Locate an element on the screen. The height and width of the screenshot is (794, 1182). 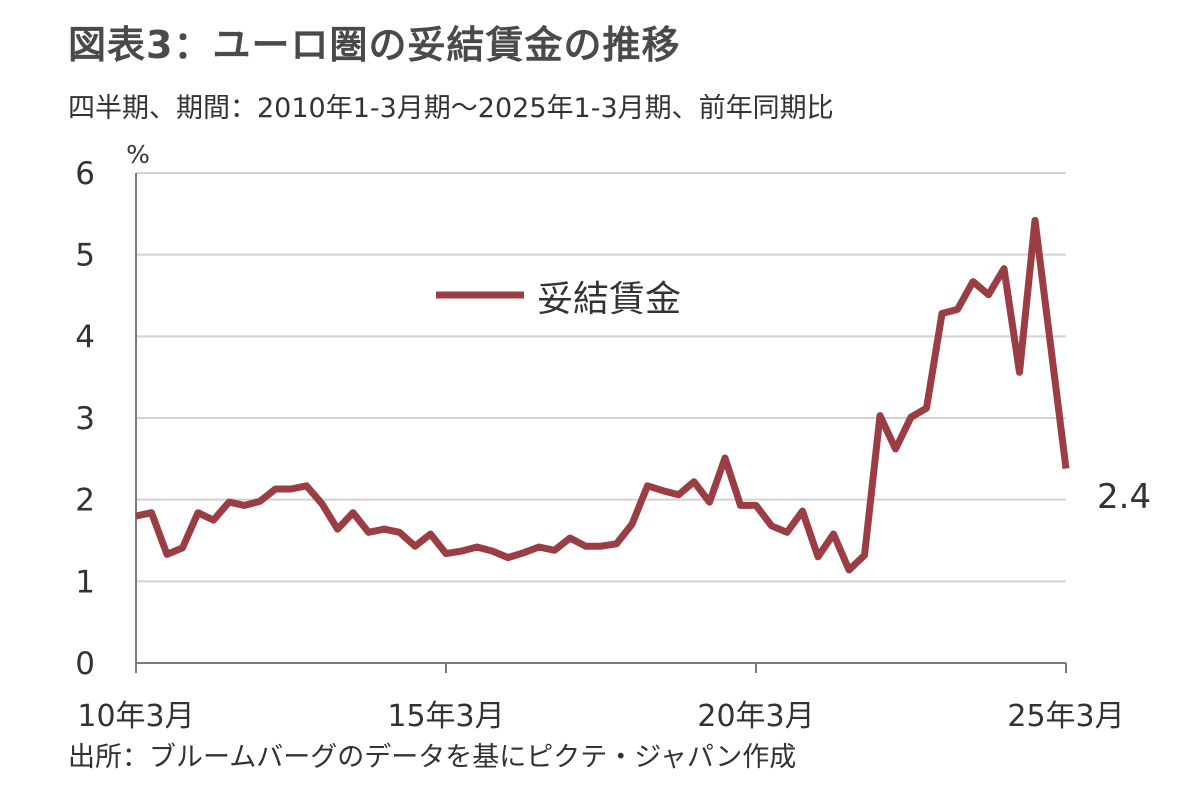
y-tick-label-4: 4 is located at coordinates (85, 337).